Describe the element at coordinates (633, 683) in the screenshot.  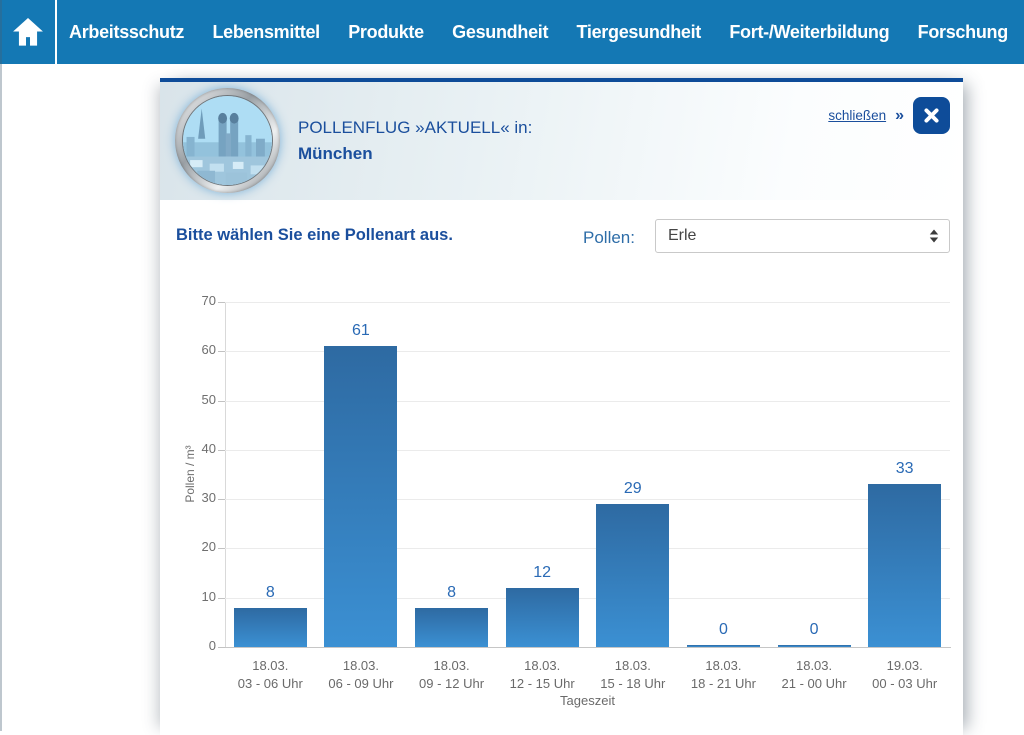
I see `x-category-time: 15 - 18 Uhr` at that location.